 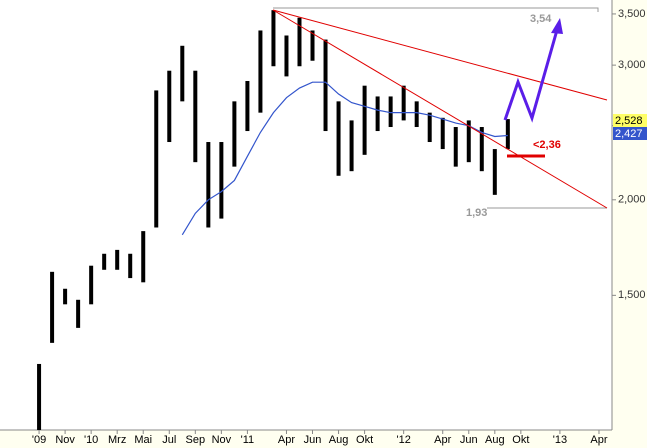 I want to click on price-label-box, so click(x=630, y=120).